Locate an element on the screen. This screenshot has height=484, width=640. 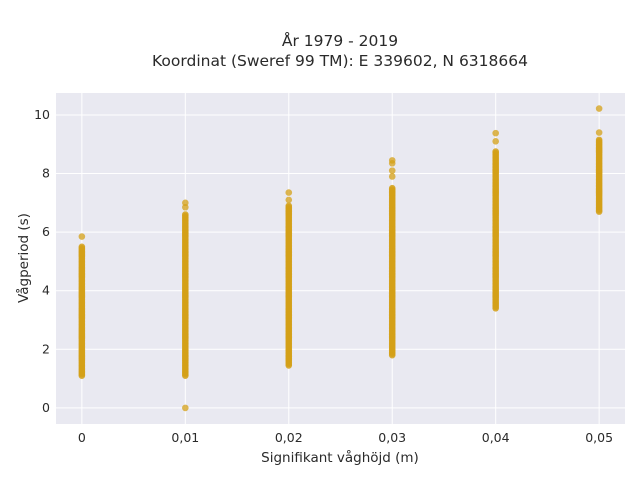
x-tick-label: 0,03 is located at coordinates (392, 437).